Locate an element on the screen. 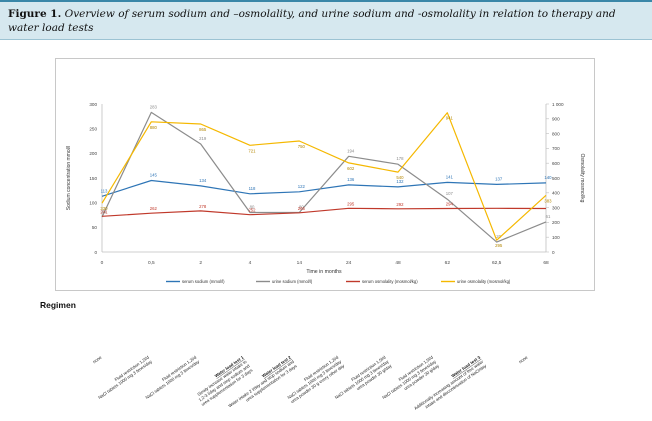 The image size is (652, 421). data-label: 140 is located at coordinates (548, 177).